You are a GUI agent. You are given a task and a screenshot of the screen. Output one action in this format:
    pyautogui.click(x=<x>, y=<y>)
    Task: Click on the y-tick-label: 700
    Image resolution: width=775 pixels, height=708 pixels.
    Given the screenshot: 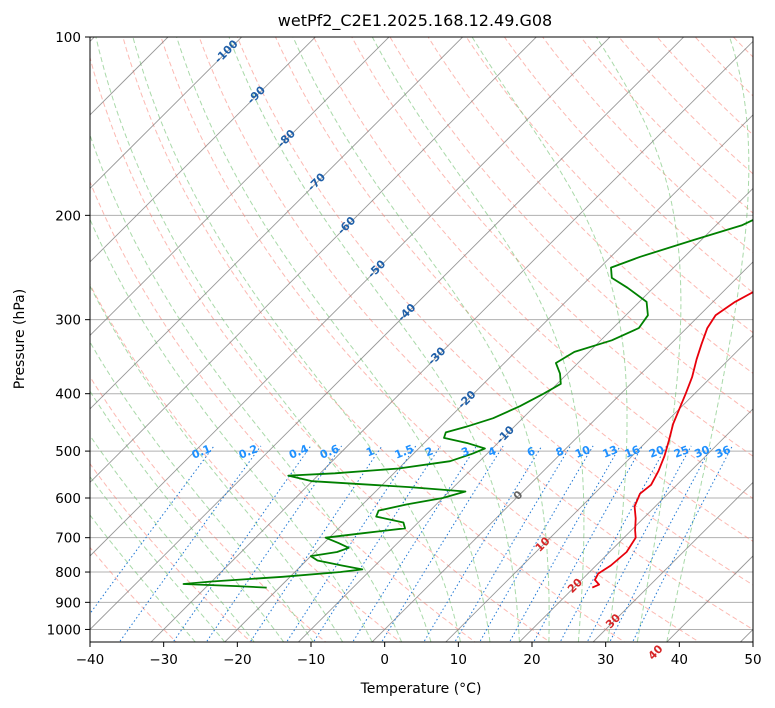 What is the action you would take?
    pyautogui.click(x=68, y=539)
    